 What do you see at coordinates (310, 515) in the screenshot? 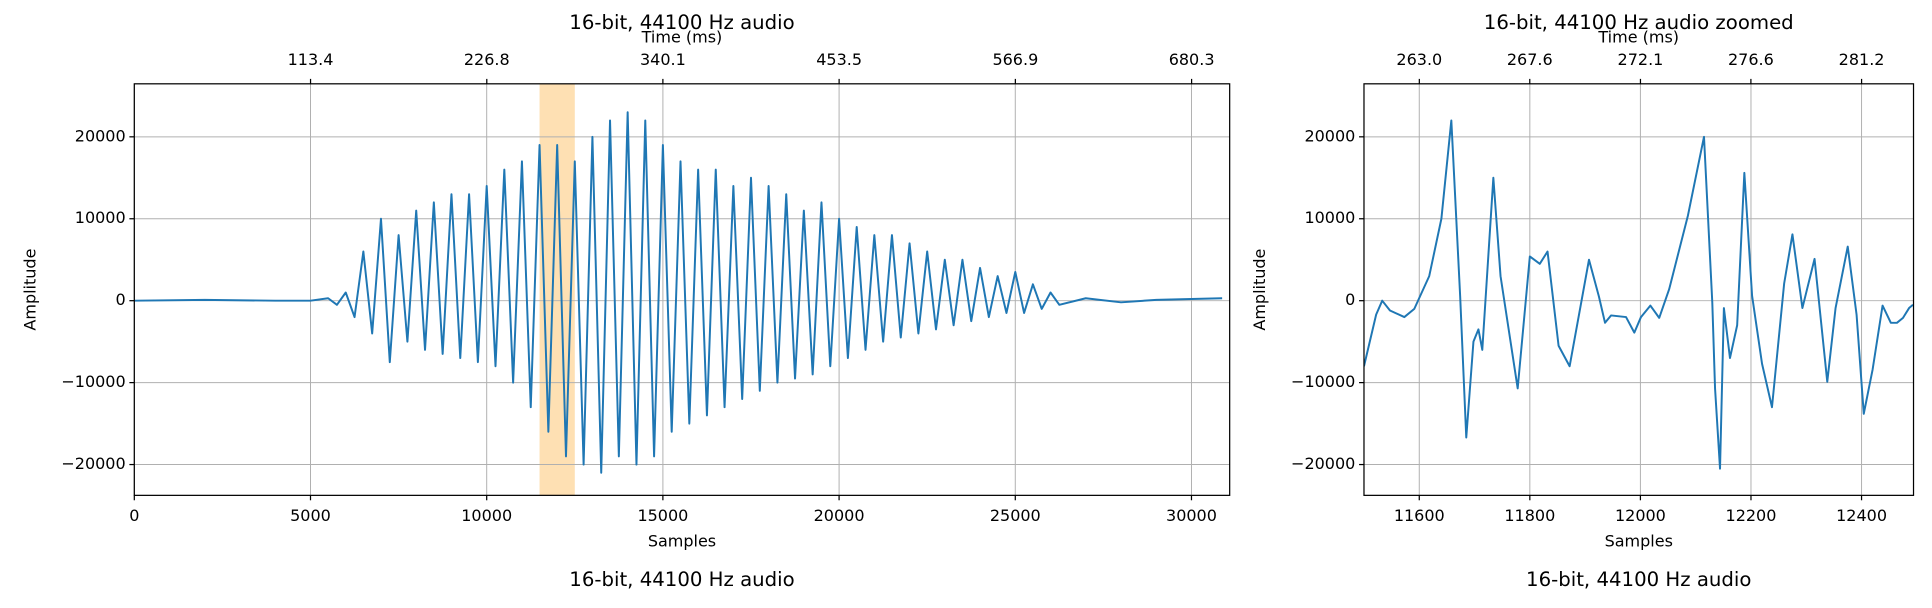
I see `x-tick-label: 5000` at bounding box center [310, 515].